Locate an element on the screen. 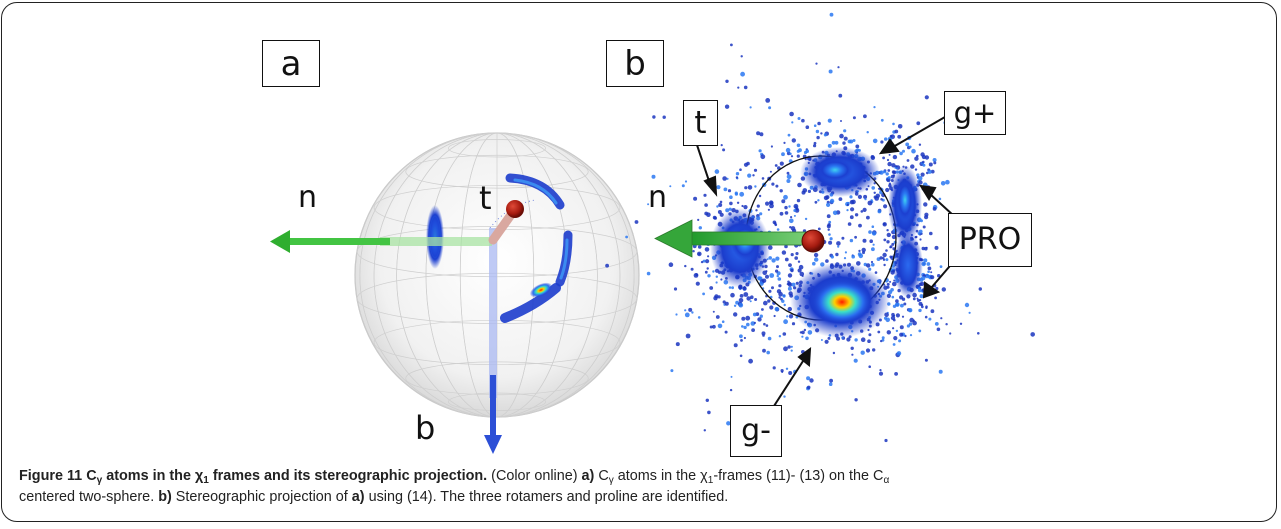  callout-arrows is located at coordinates (826, 270).